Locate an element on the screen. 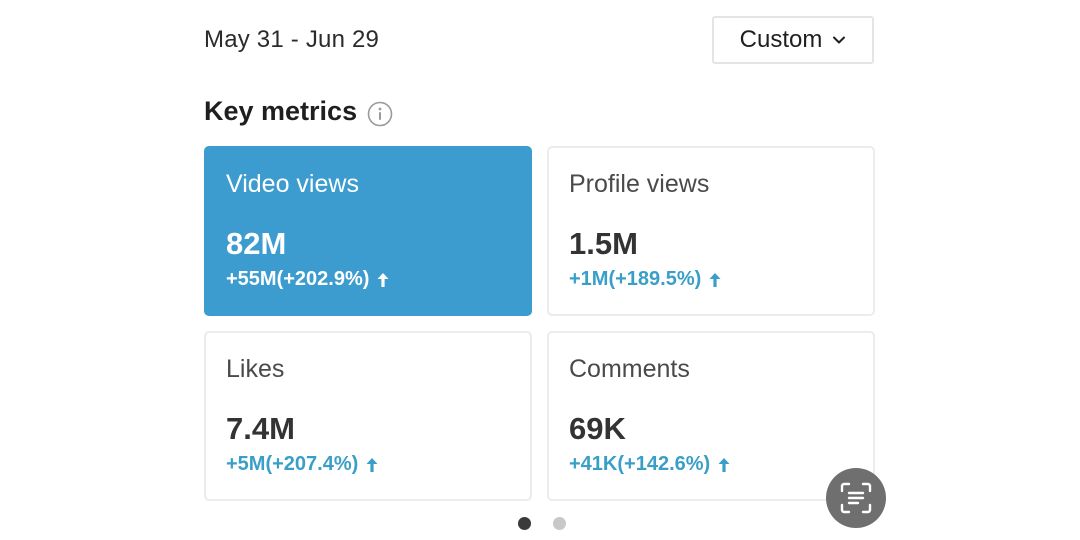  metric-delta: +55M(+202.9%) is located at coordinates (307, 279).